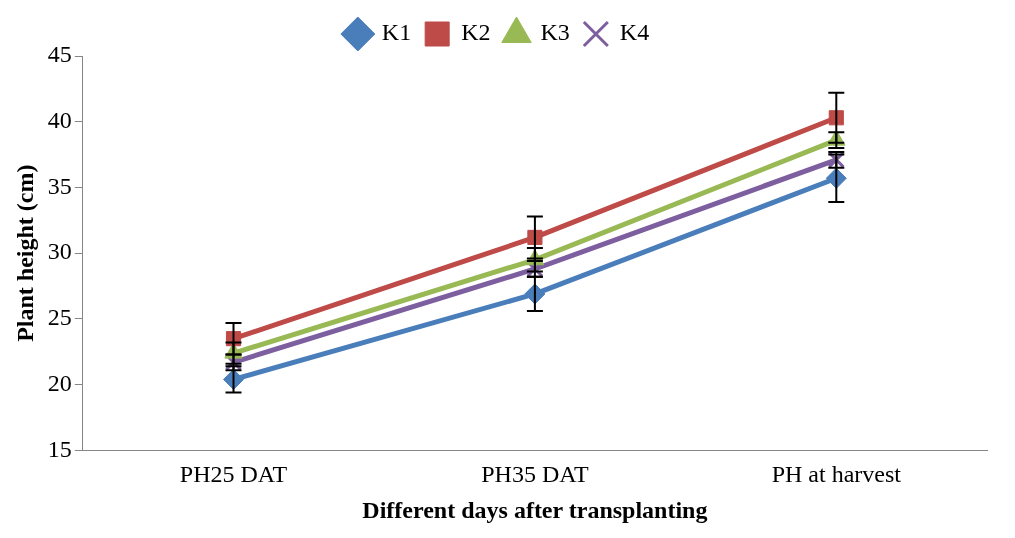 Image resolution: width=1015 pixels, height=538 pixels. Describe the element at coordinates (233, 474) in the screenshot. I see `x-tick-label: PH25 DAT` at that location.